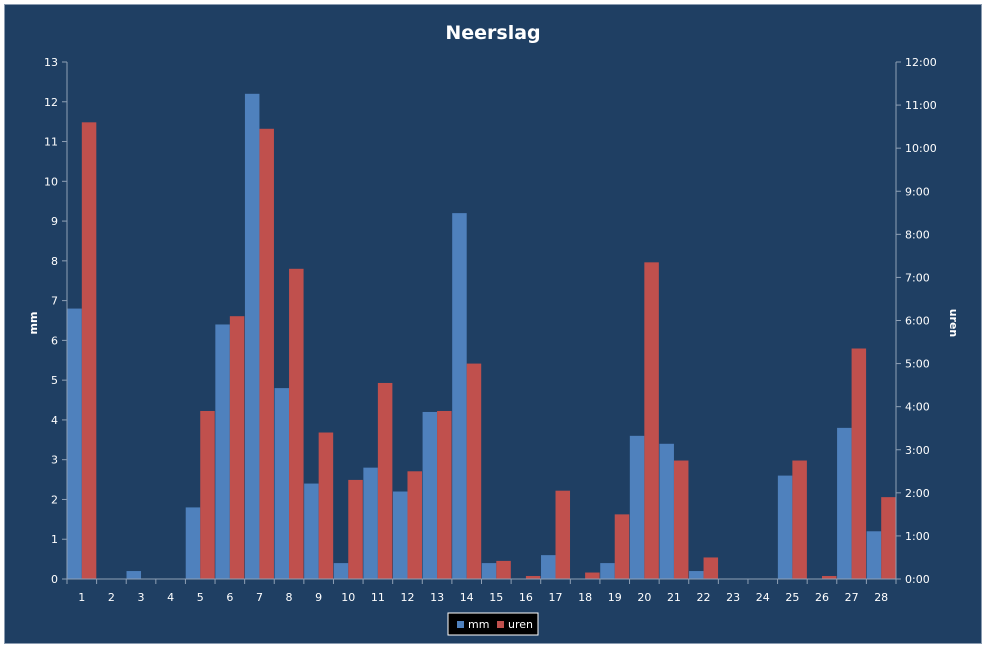 Image resolution: width=987 pixels, height=648 pixels. I want to click on y-tick-label: 9, so click(54, 221).